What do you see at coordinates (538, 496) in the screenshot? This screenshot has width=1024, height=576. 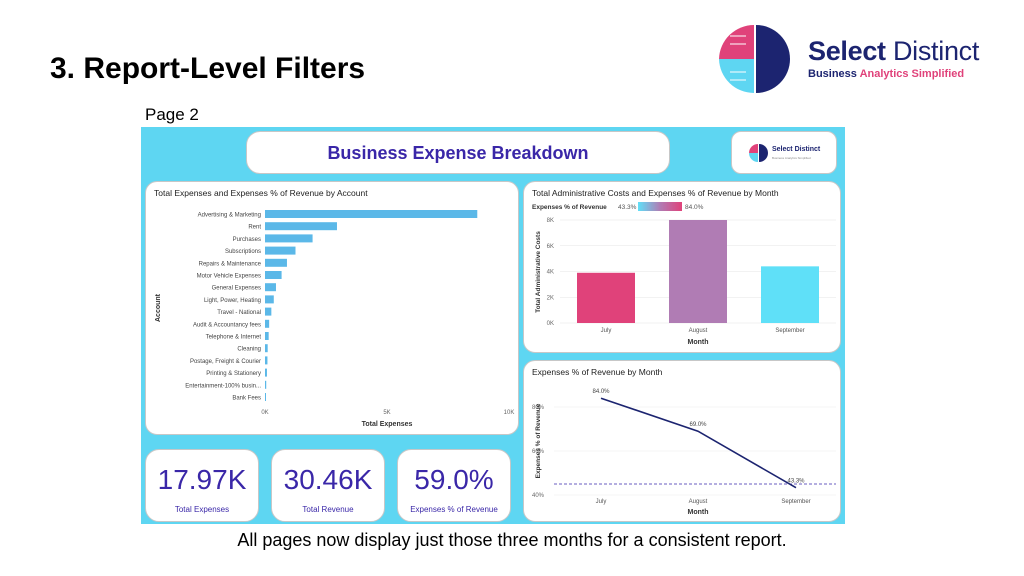 I see `y-tick-label: 40%` at bounding box center [538, 496].